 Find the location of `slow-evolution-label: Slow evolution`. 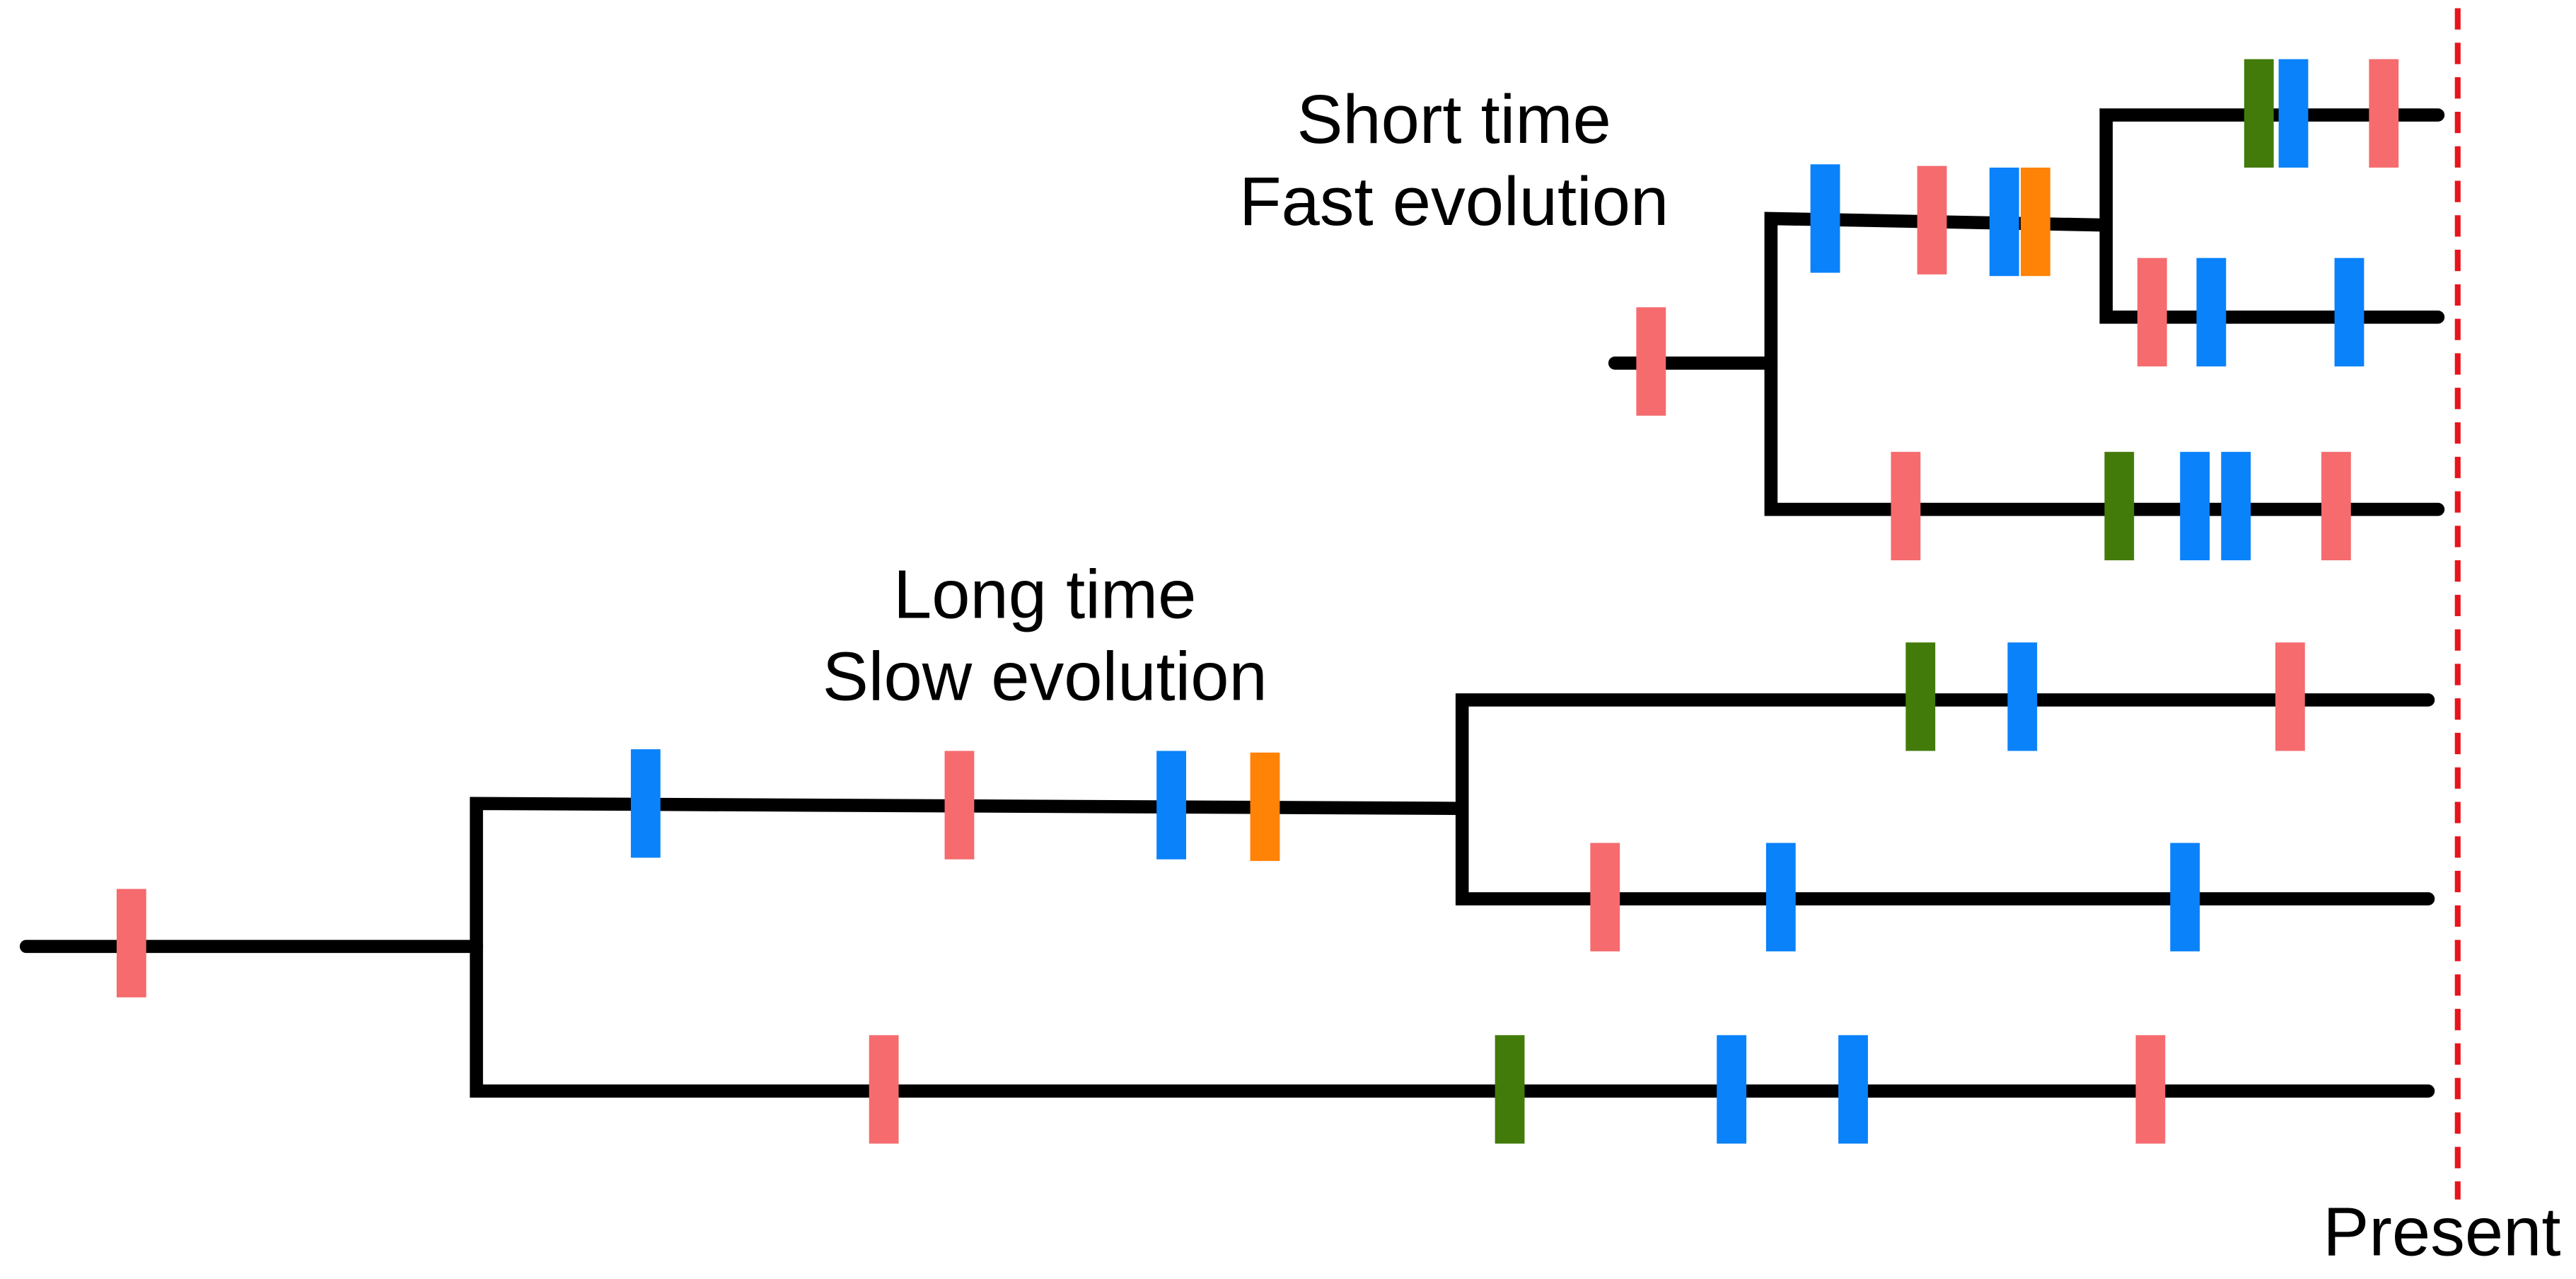

slow-evolution-label: Slow evolution is located at coordinates (1045, 675).